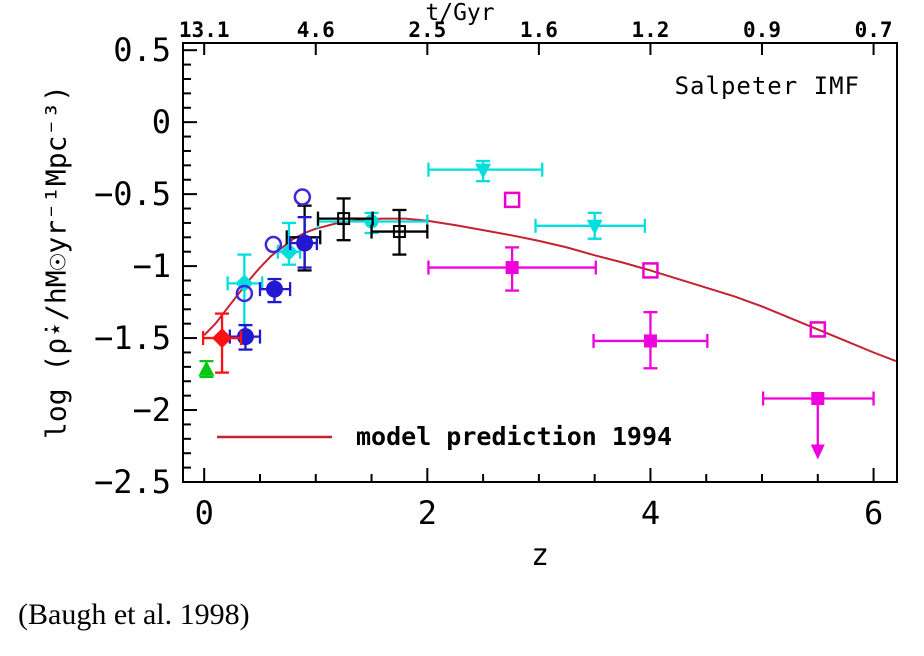  What do you see at coordinates (132, 482) in the screenshot?
I see `y-tick-label: −2.5` at bounding box center [132, 482].